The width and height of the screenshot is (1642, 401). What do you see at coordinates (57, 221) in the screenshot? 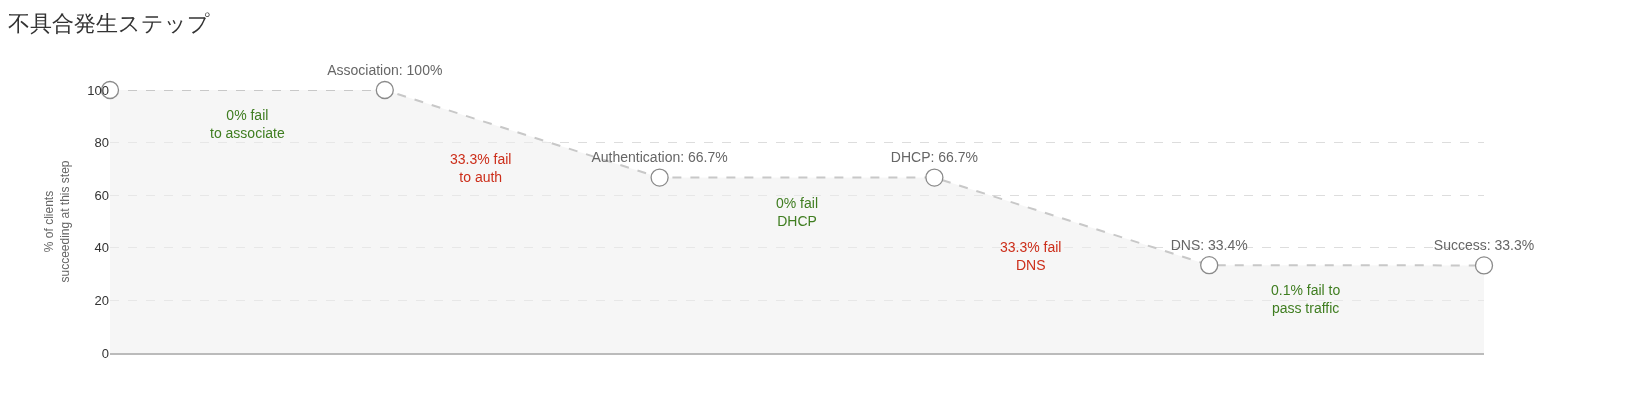
I see `y-axis-title: % of clients succeeding at this step` at bounding box center [57, 221].